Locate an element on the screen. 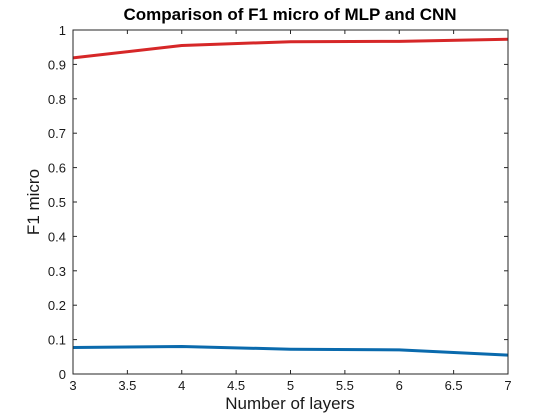 The image size is (560, 420). y-tick-label: 0.3 is located at coordinates (57, 271).